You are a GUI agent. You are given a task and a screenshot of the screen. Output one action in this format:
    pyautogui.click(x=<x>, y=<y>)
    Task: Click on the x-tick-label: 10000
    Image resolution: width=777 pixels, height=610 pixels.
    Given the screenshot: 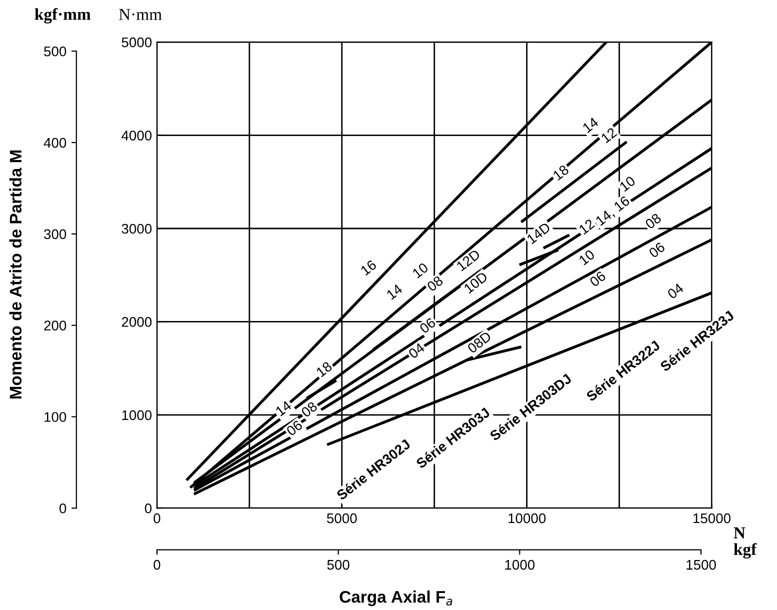 What is the action you would take?
    pyautogui.click(x=527, y=518)
    